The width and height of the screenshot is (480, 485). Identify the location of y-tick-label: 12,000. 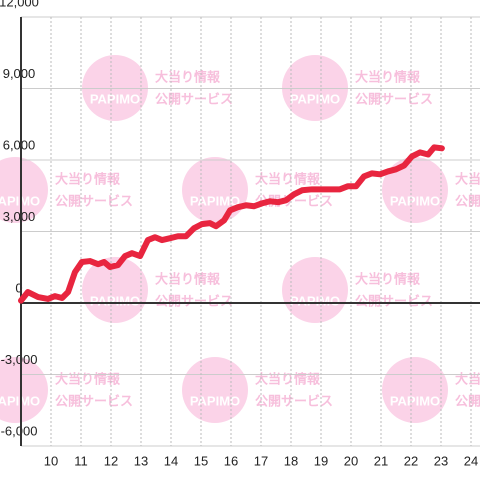
(19, 4).